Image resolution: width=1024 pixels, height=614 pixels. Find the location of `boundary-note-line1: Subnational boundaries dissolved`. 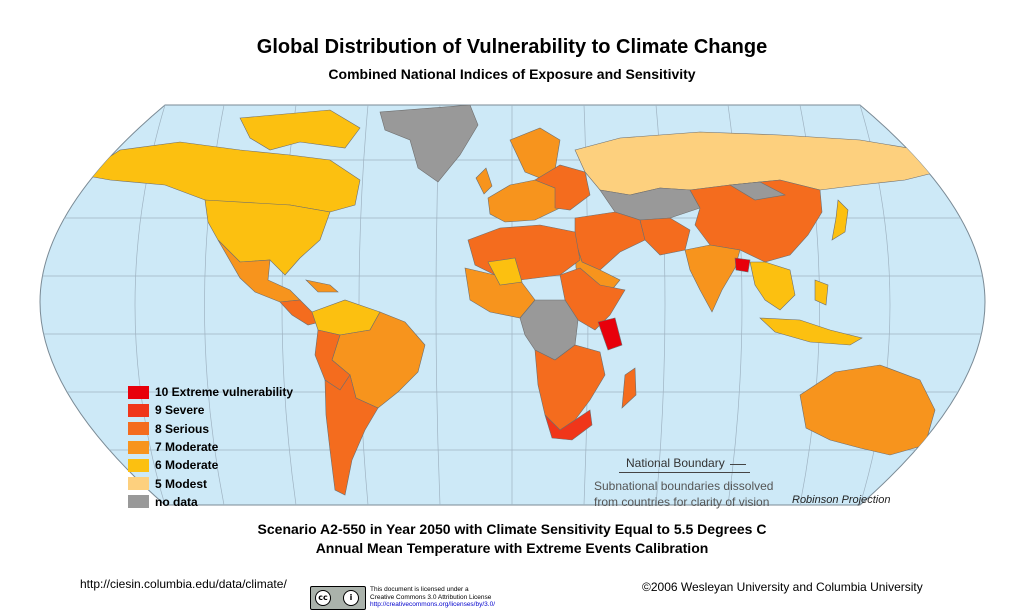

boundary-note-line1: Subnational boundaries dissolved is located at coordinates (684, 486).